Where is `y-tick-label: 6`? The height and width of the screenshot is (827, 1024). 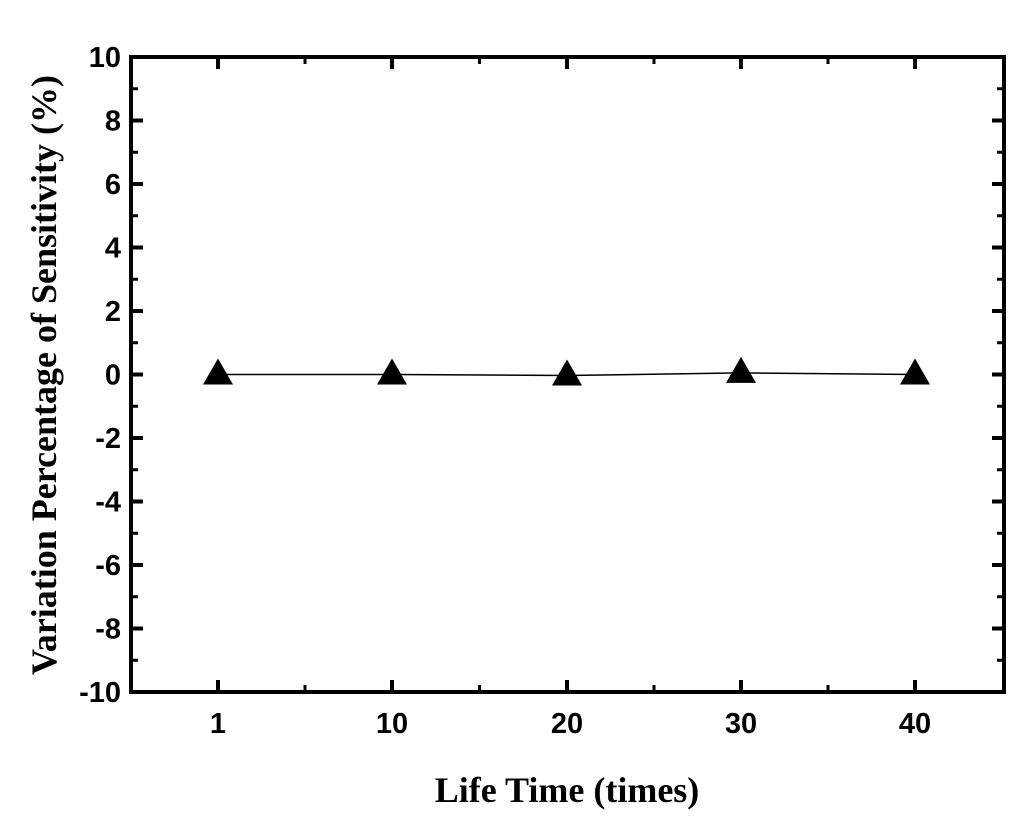
y-tick-label: 6 is located at coordinates (113, 185).